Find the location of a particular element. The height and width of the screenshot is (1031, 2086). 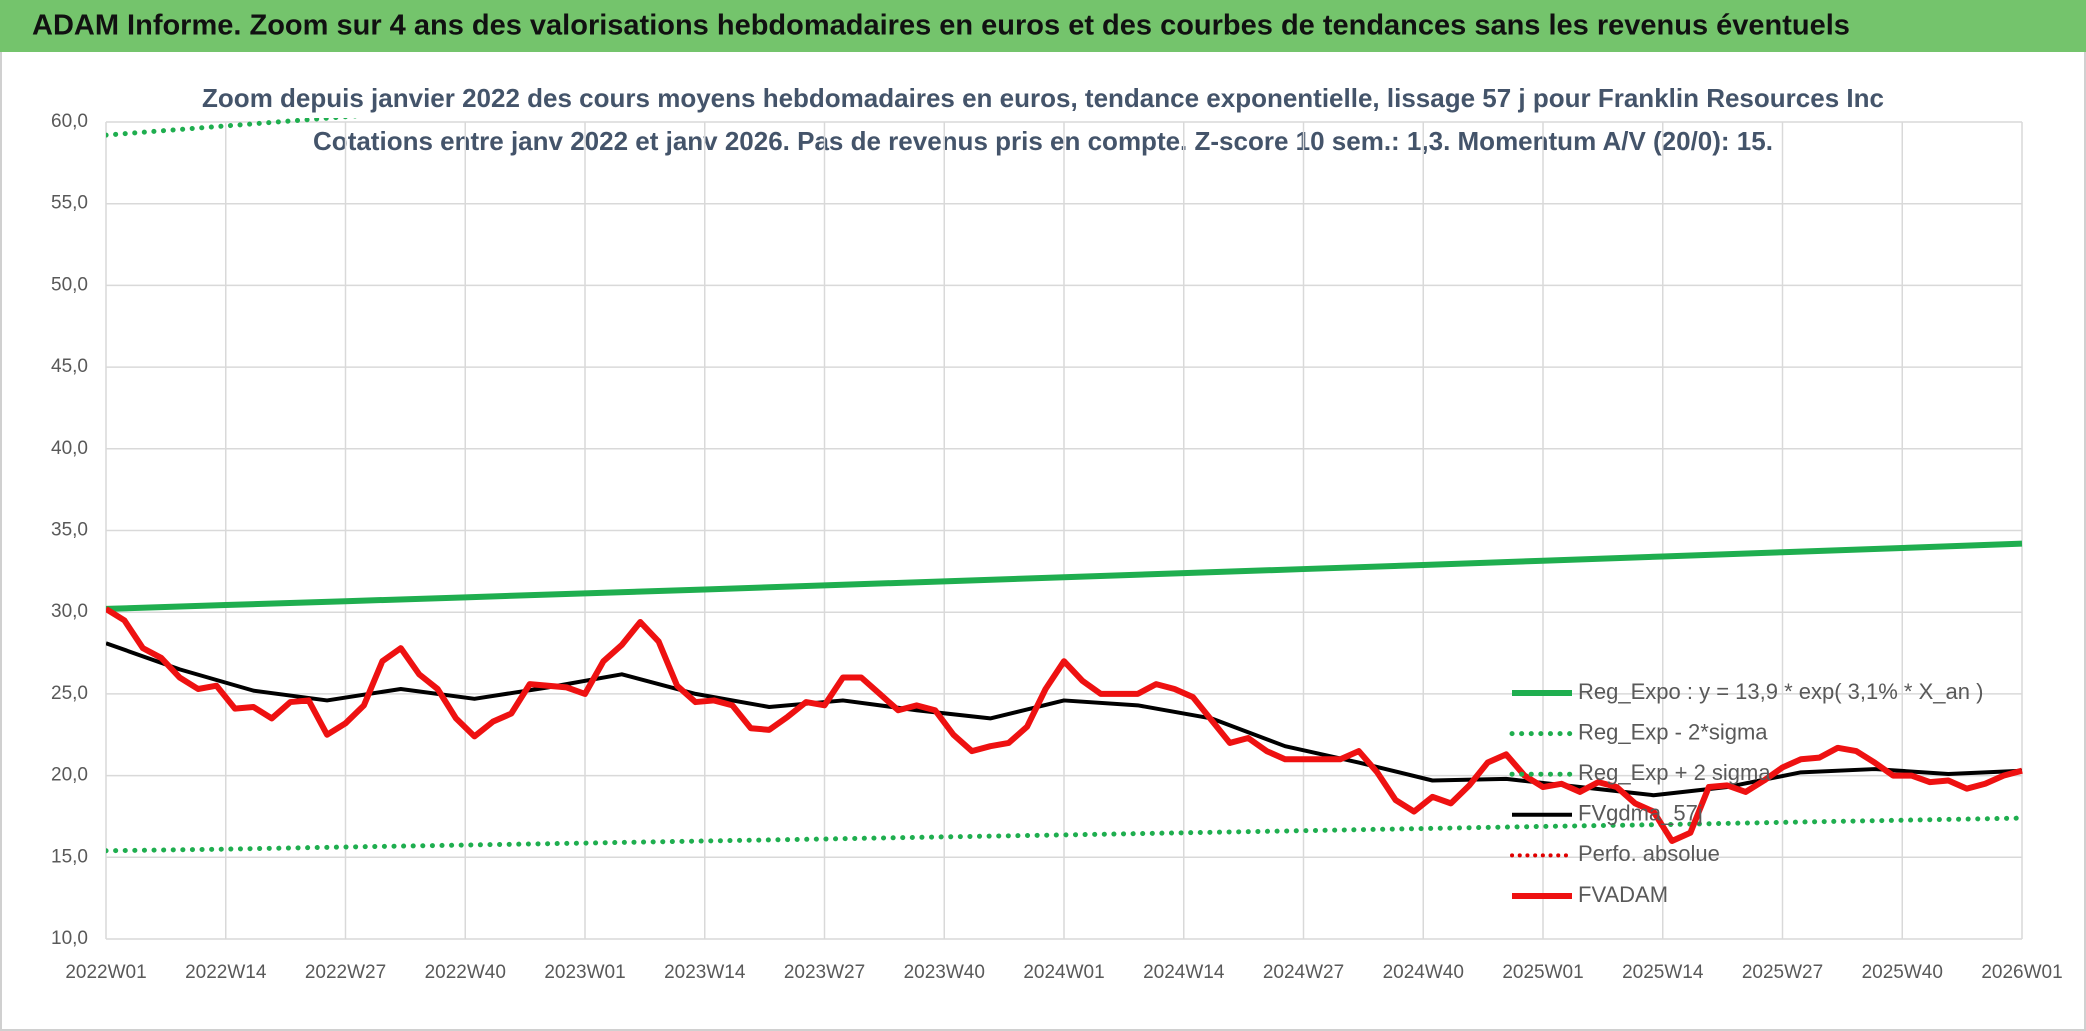

legend-label: Reg_Exp - 2*sigma is located at coordinates (1673, 731).